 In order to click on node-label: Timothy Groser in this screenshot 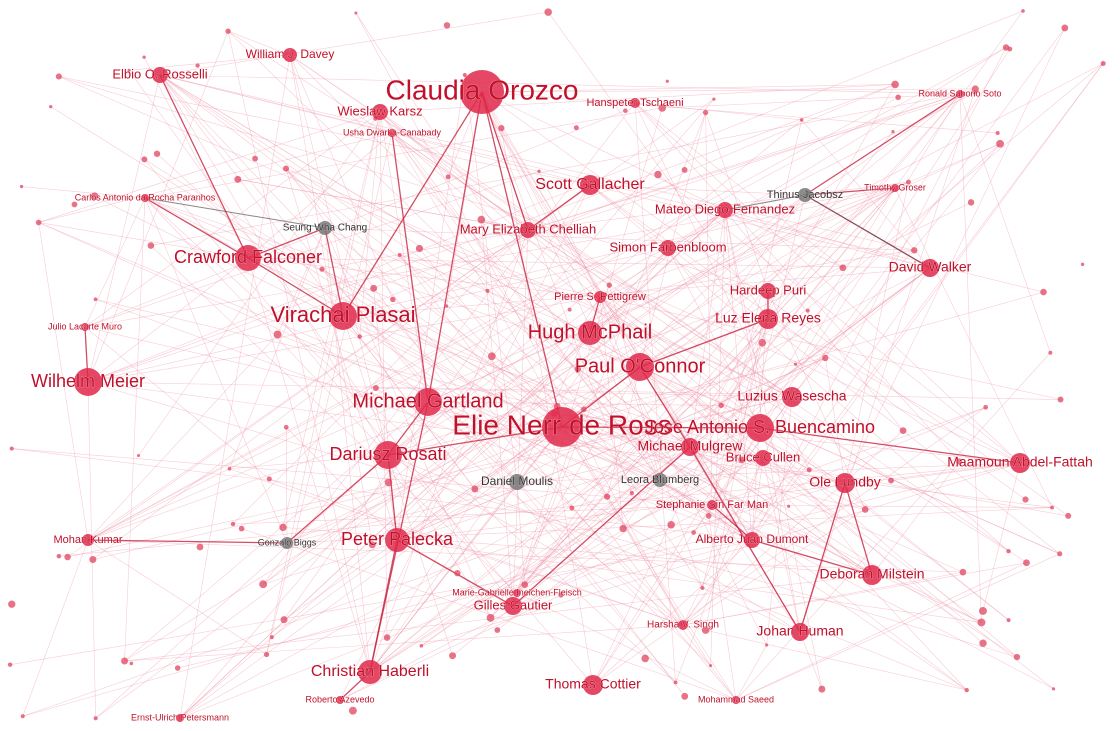, I will do `click(895, 187)`.